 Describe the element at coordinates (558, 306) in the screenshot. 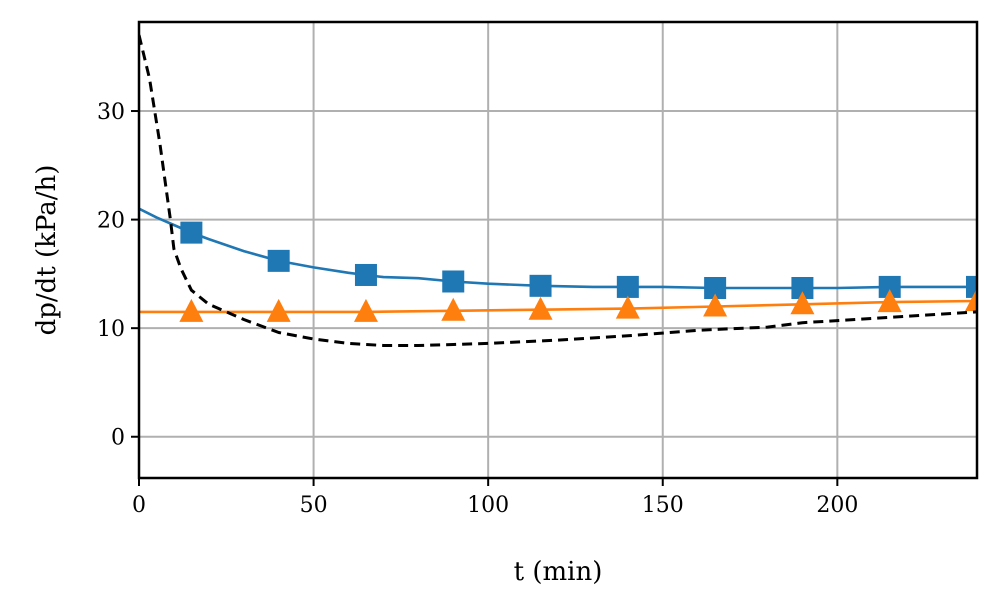

I see `series-2-line` at that location.